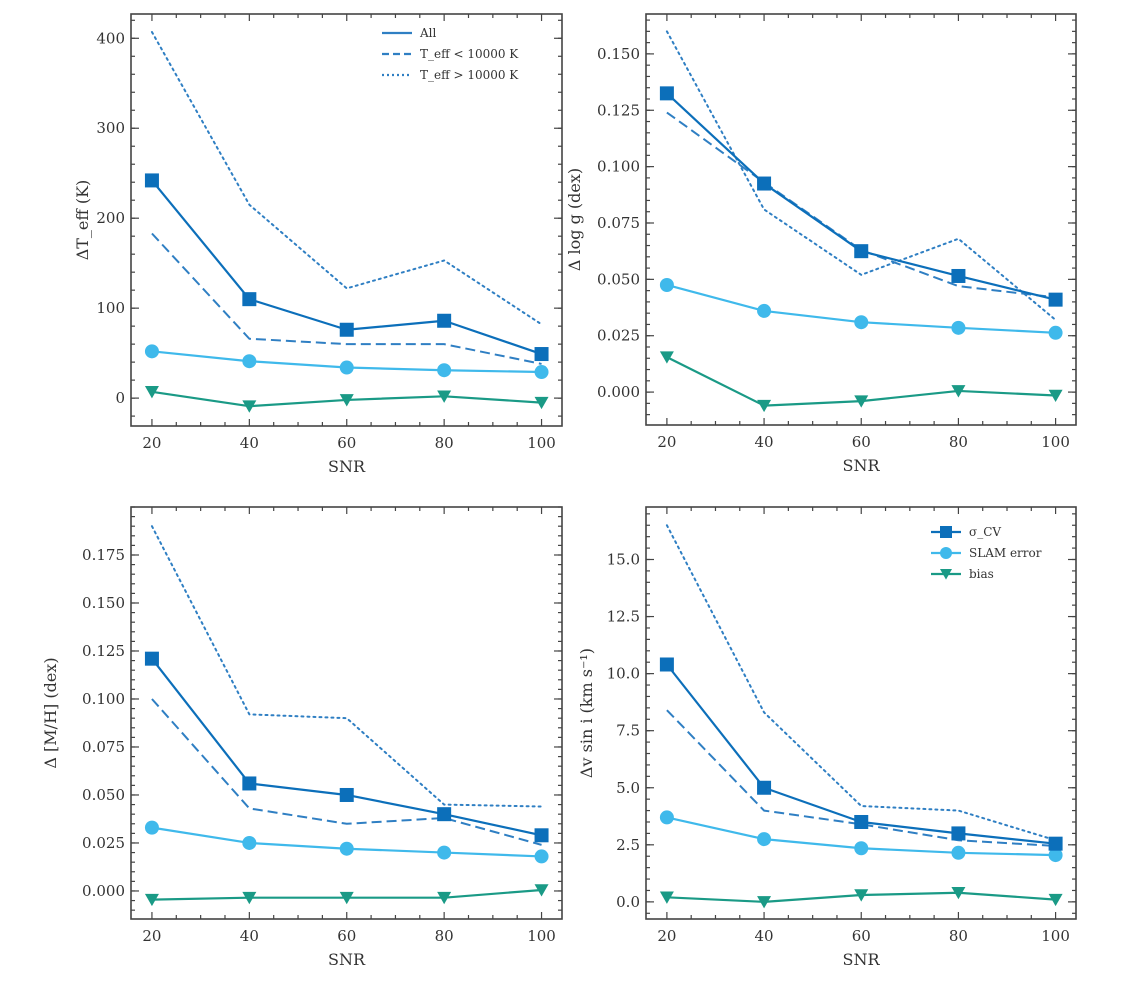 This screenshot has height=988, width=1143. I want to click on y-tick-label: 2.5, so click(628, 845).